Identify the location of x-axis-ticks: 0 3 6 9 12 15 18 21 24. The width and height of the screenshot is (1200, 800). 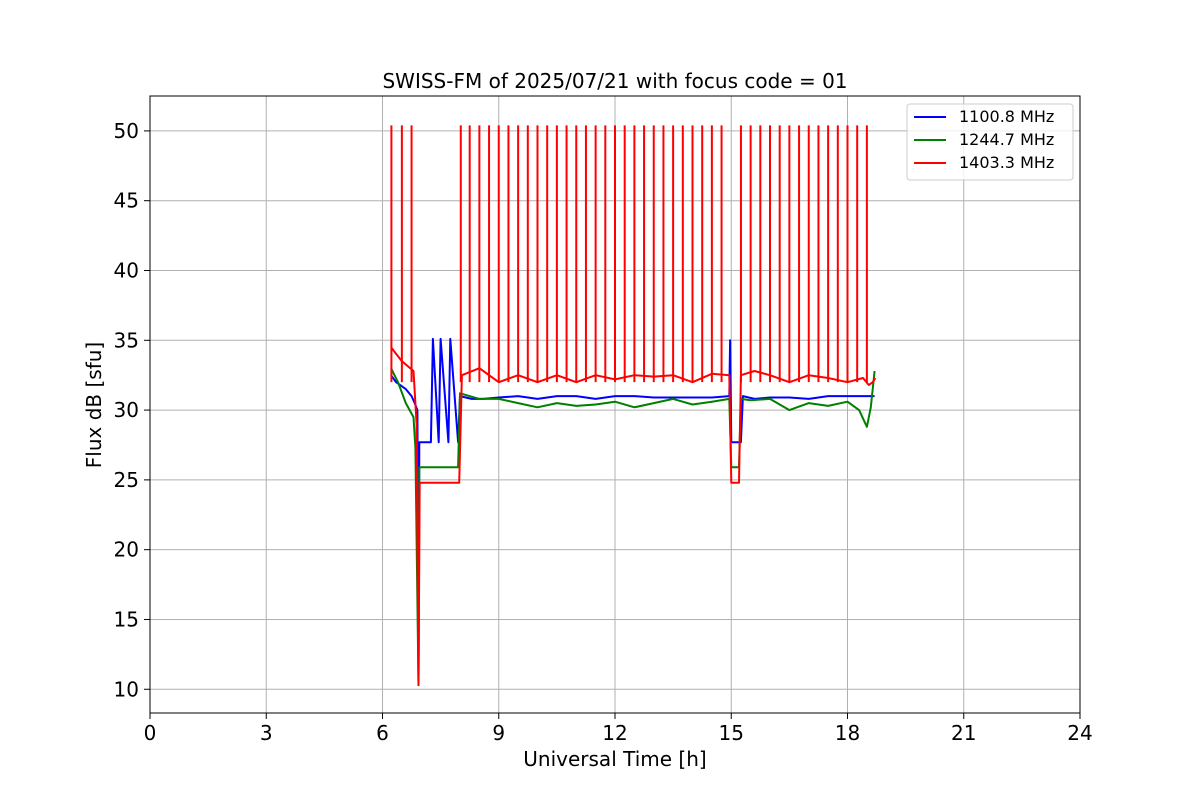
(618, 729).